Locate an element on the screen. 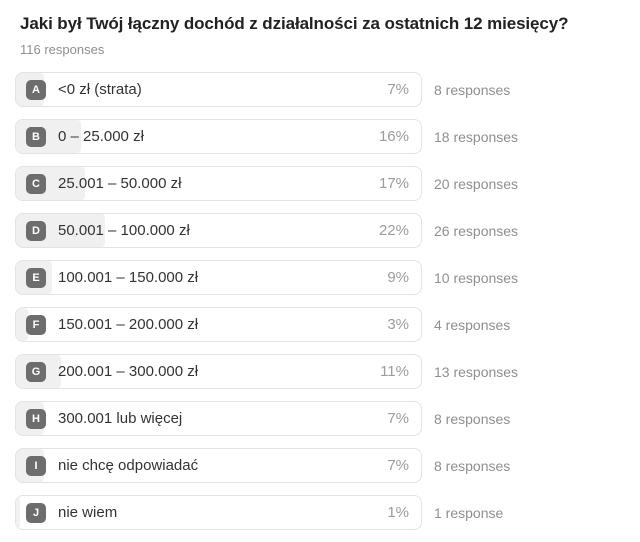  answer-row: A <0 zł (strata) 7% 8 responses is located at coordinates (319, 90).